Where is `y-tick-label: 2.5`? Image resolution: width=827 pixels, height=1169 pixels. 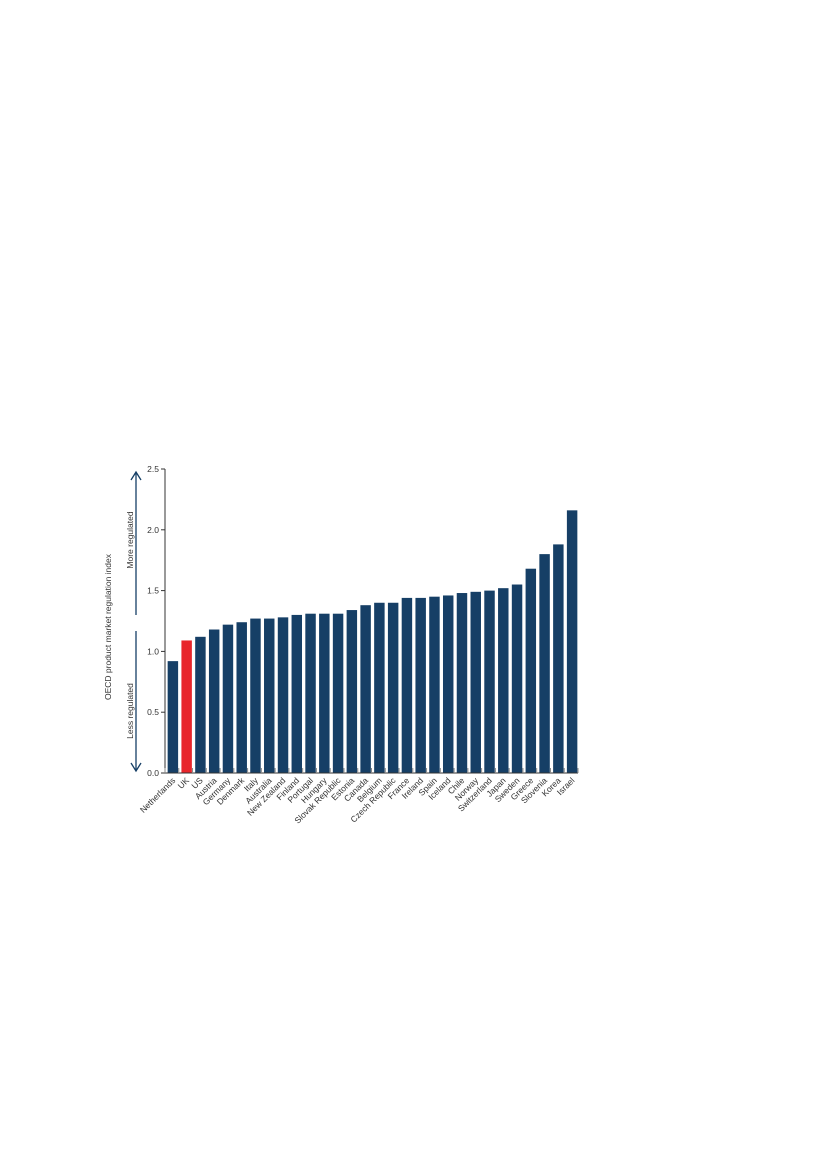
y-tick-label: 2.5 is located at coordinates (153, 469).